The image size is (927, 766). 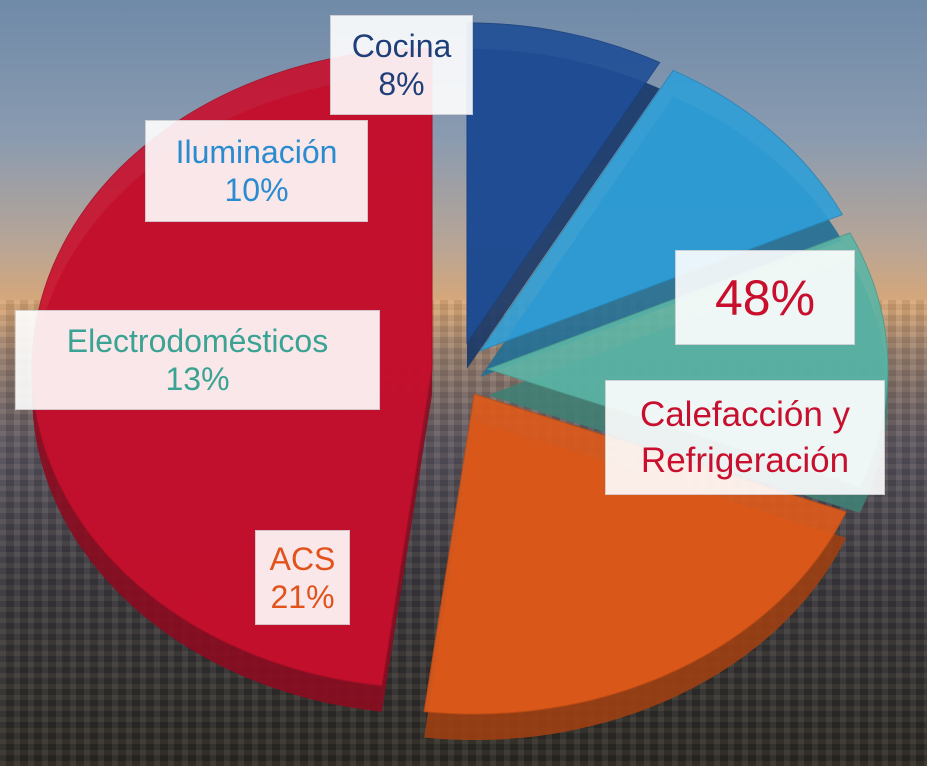 What do you see at coordinates (197, 360) in the screenshot?
I see `data-label: Electrodomésticos 13%` at bounding box center [197, 360].